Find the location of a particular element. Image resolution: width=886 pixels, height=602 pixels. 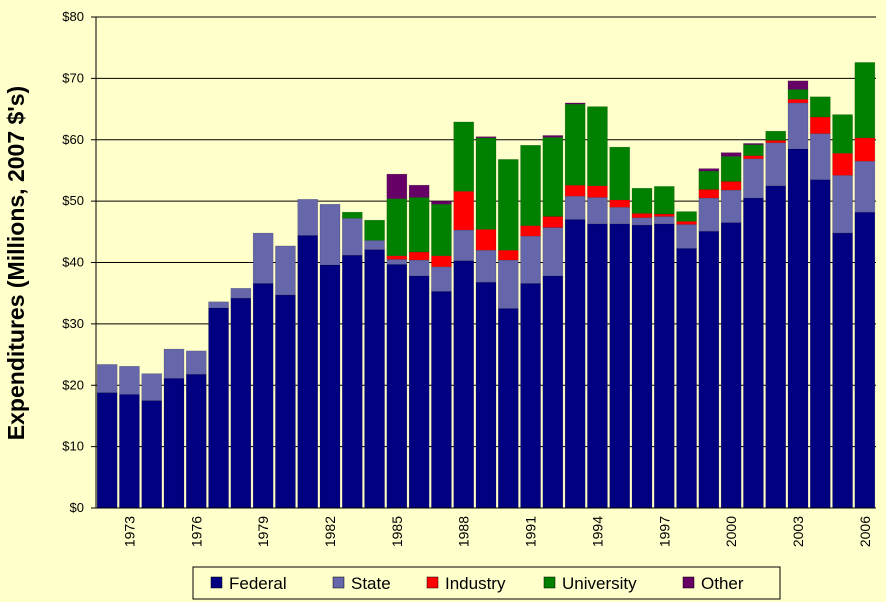

bar-state-2002 is located at coordinates (775, 164).